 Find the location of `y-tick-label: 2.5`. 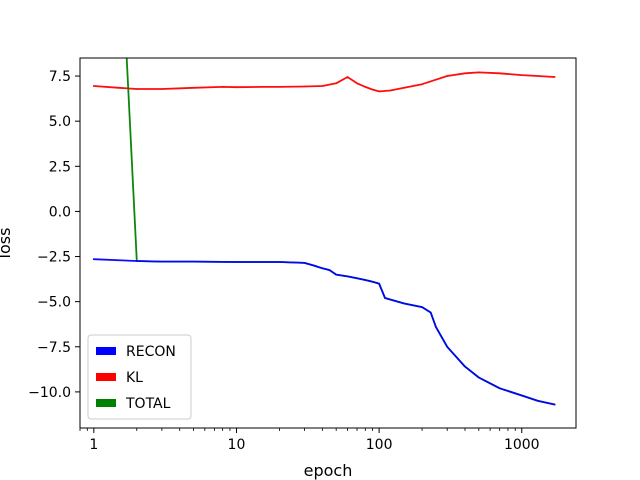

y-tick-label: 2.5 is located at coordinates (60, 167).